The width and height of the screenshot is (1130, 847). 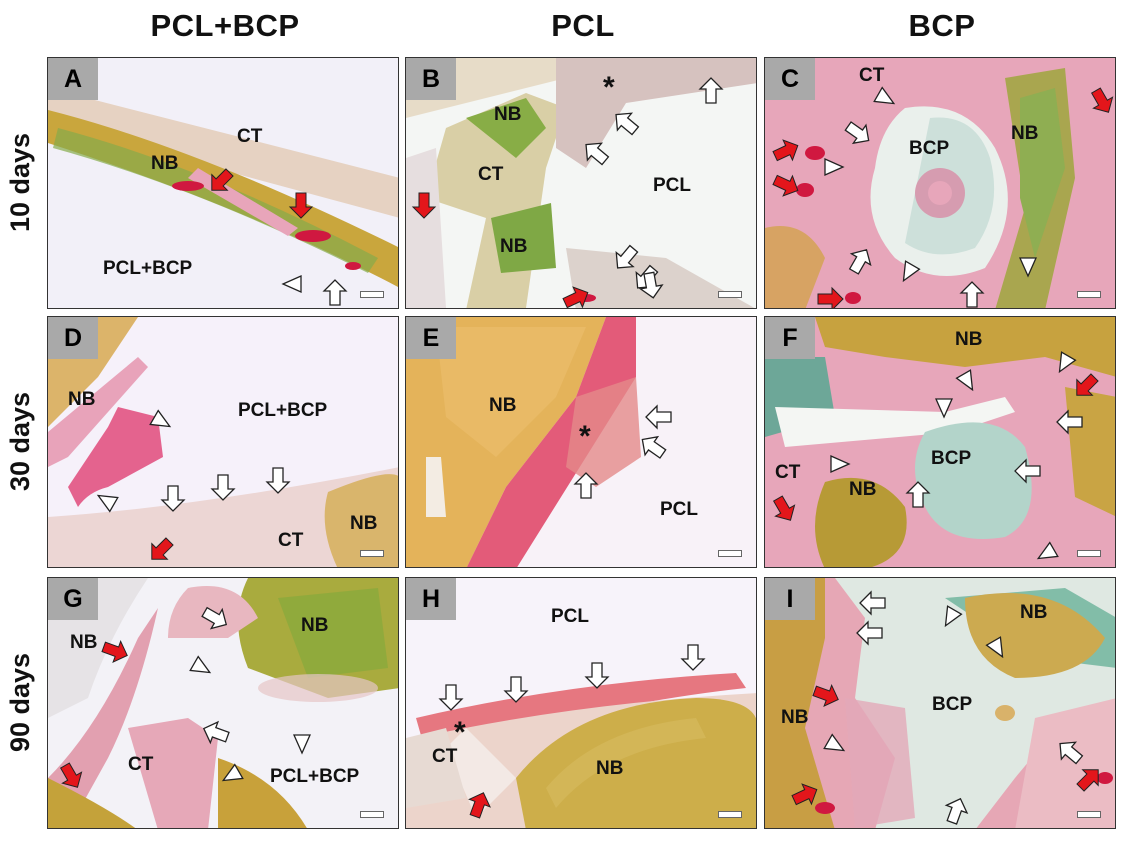 What do you see at coordinates (790, 79) in the screenshot?
I see `panel-letter: C` at bounding box center [790, 79].